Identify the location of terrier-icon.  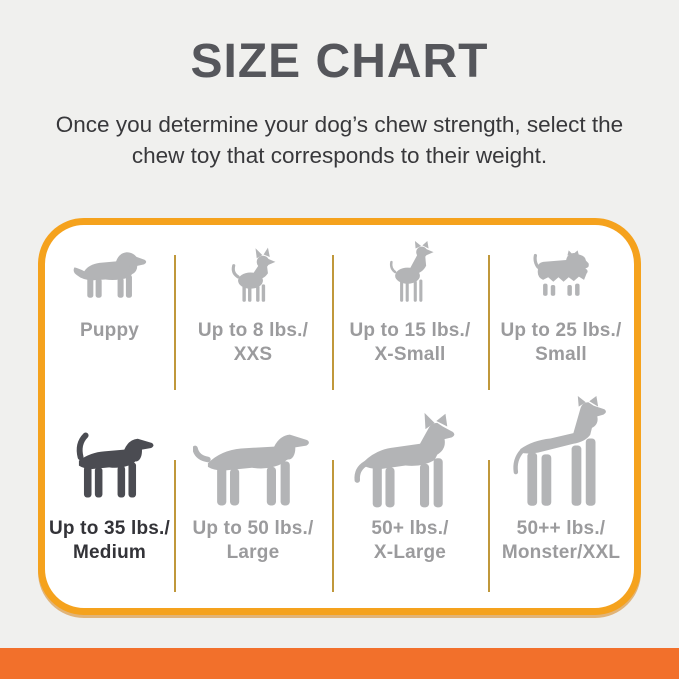
(561, 273).